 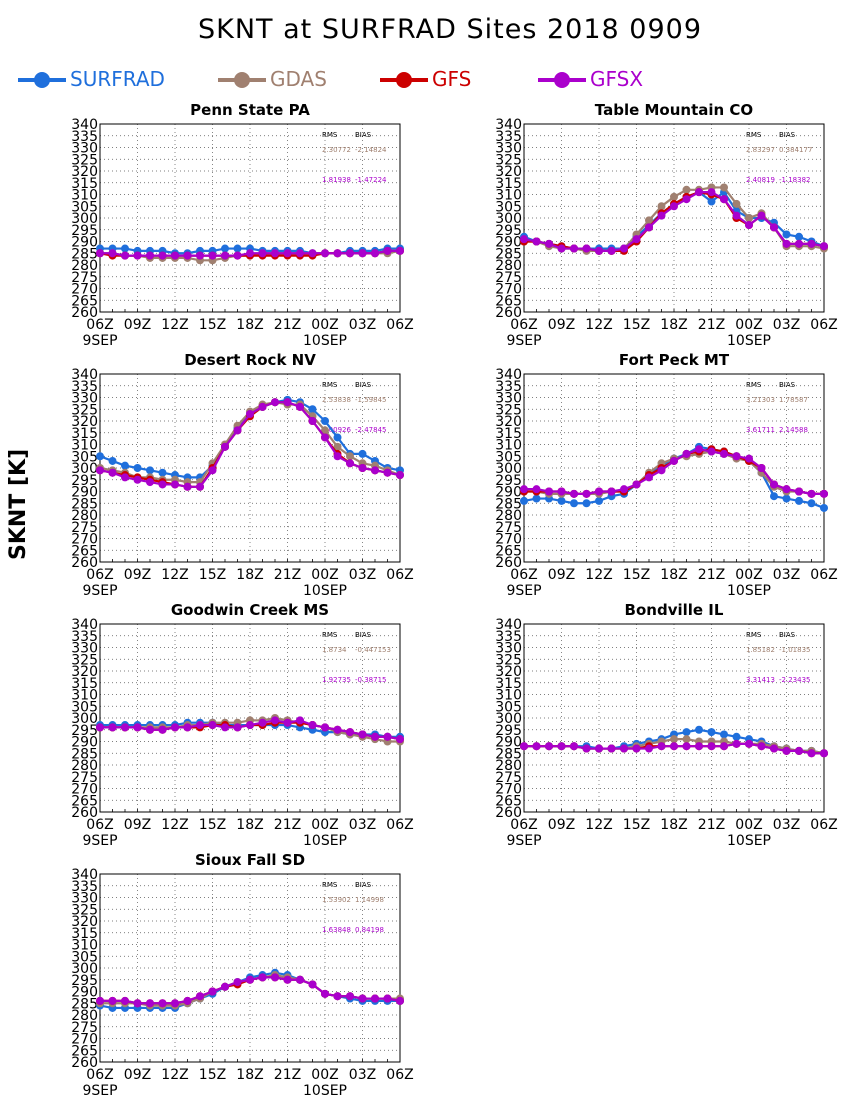 I want to click on stats-header-rms: RMS, so click(x=330, y=635).